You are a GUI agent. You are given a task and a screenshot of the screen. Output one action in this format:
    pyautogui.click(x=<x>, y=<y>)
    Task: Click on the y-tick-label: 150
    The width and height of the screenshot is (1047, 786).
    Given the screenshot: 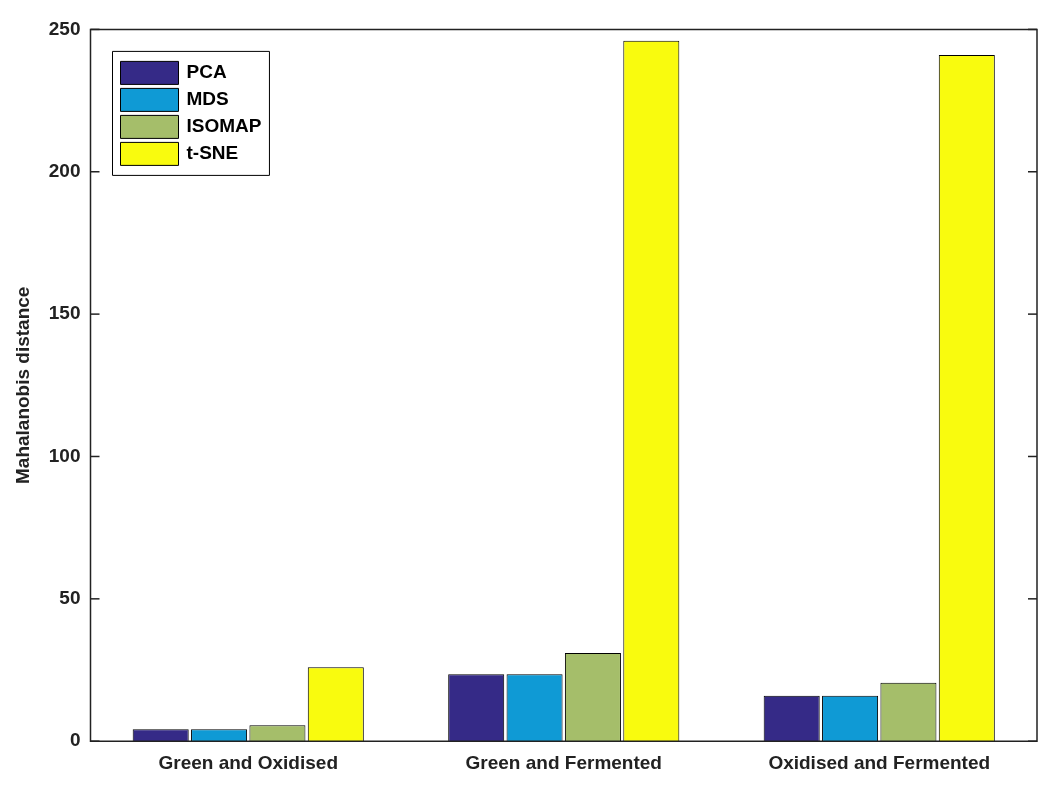 What is the action you would take?
    pyautogui.click(x=64, y=313)
    